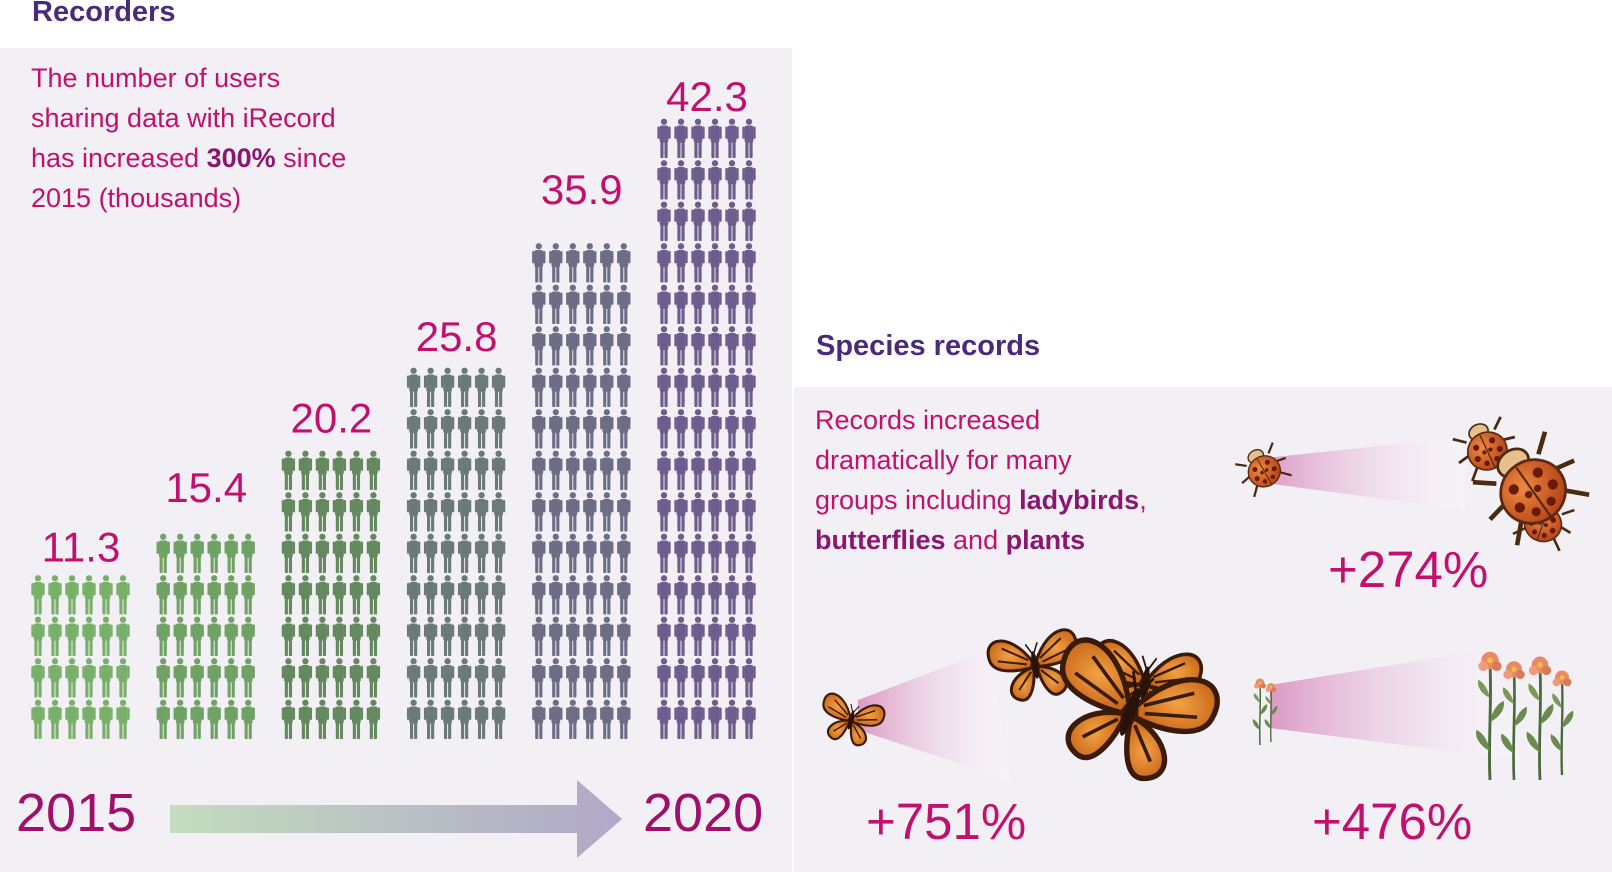 The image size is (1612, 872). What do you see at coordinates (1005, 500) in the screenshot?
I see `desc-line: groups including ladybirds,` at bounding box center [1005, 500].